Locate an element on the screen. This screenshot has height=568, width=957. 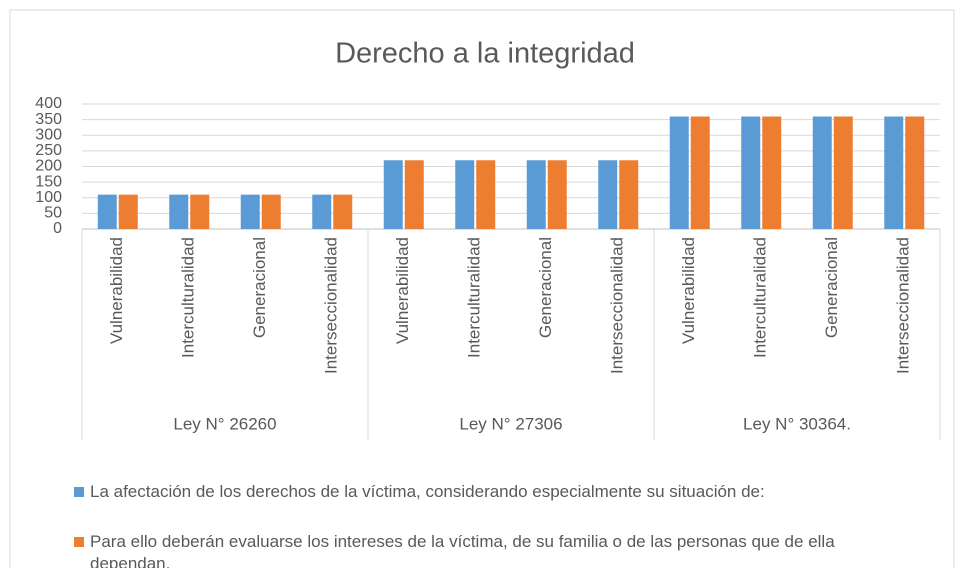
y-tick-label: 400 is located at coordinates (48, 103).